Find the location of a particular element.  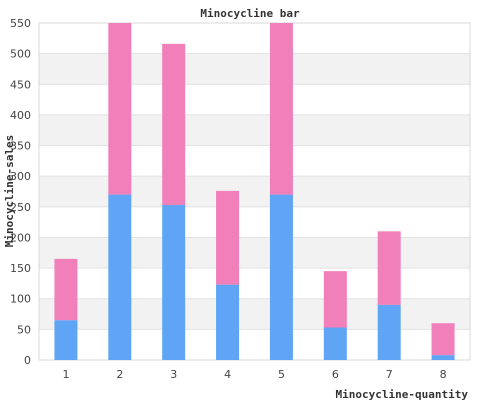

y-tick-label: 0 is located at coordinates (27, 360).